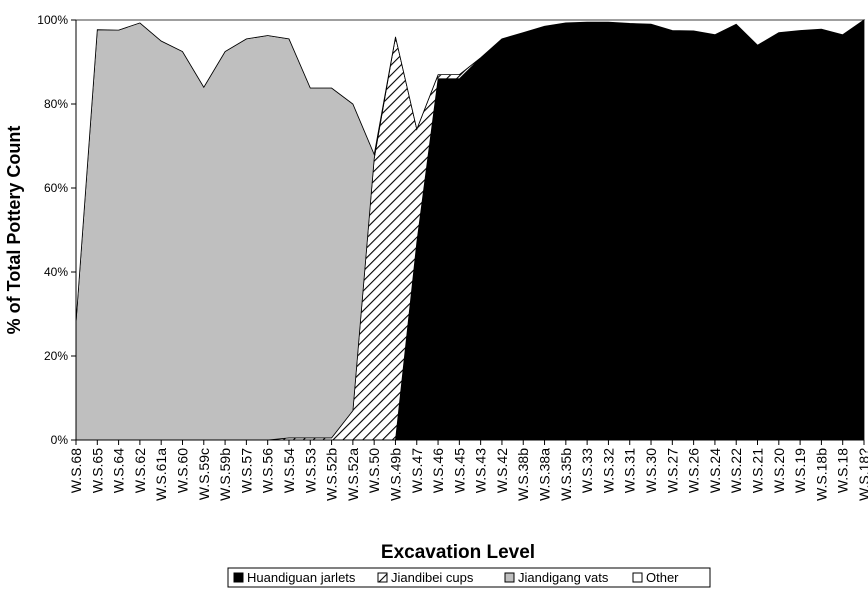  Describe the element at coordinates (56, 272) in the screenshot. I see `y-tick-label: 40%` at that location.